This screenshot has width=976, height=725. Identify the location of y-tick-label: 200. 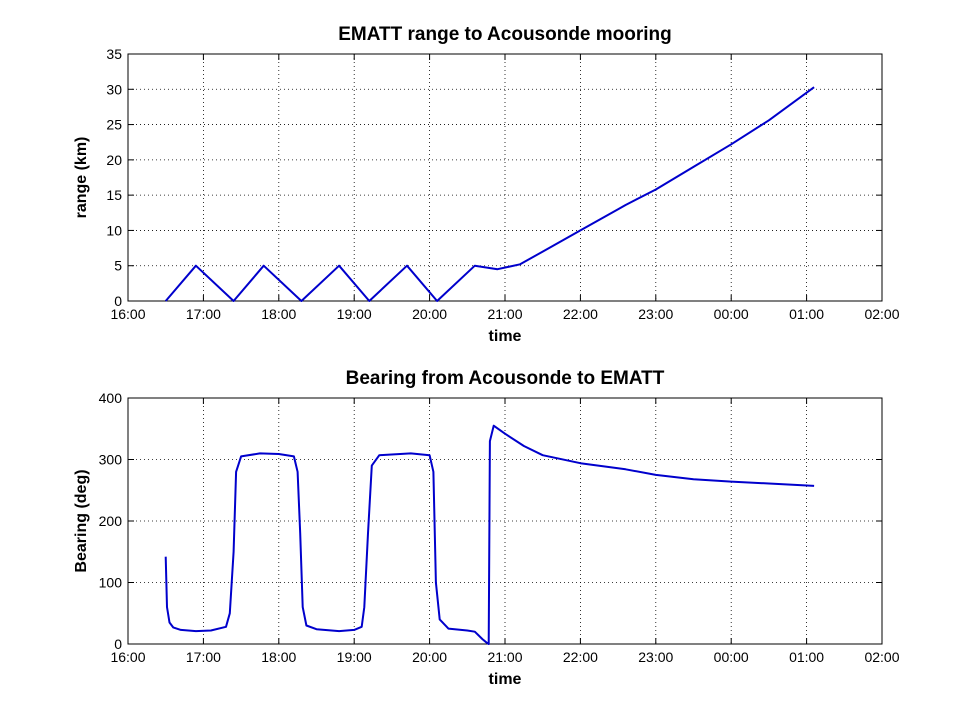
(111, 521).